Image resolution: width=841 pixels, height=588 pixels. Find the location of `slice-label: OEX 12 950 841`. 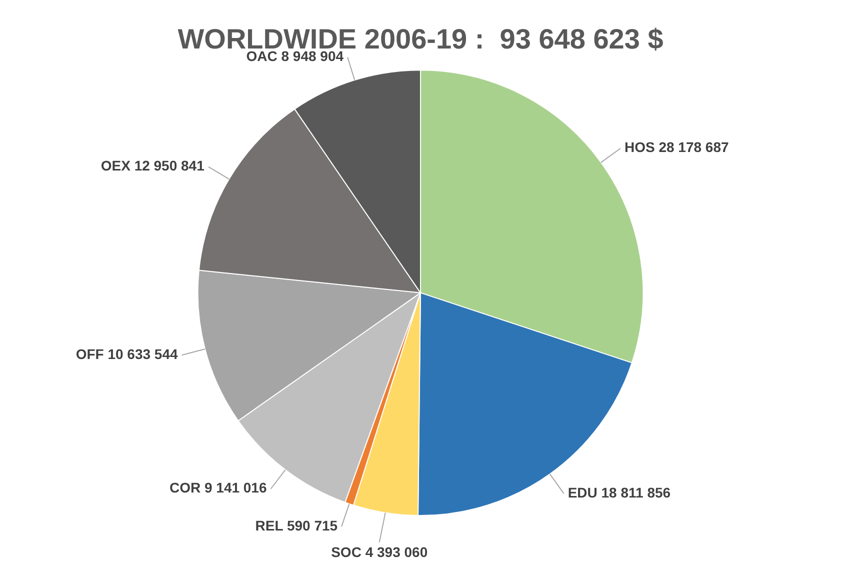

slice-label: OEX 12 950 841 is located at coordinates (152, 166).